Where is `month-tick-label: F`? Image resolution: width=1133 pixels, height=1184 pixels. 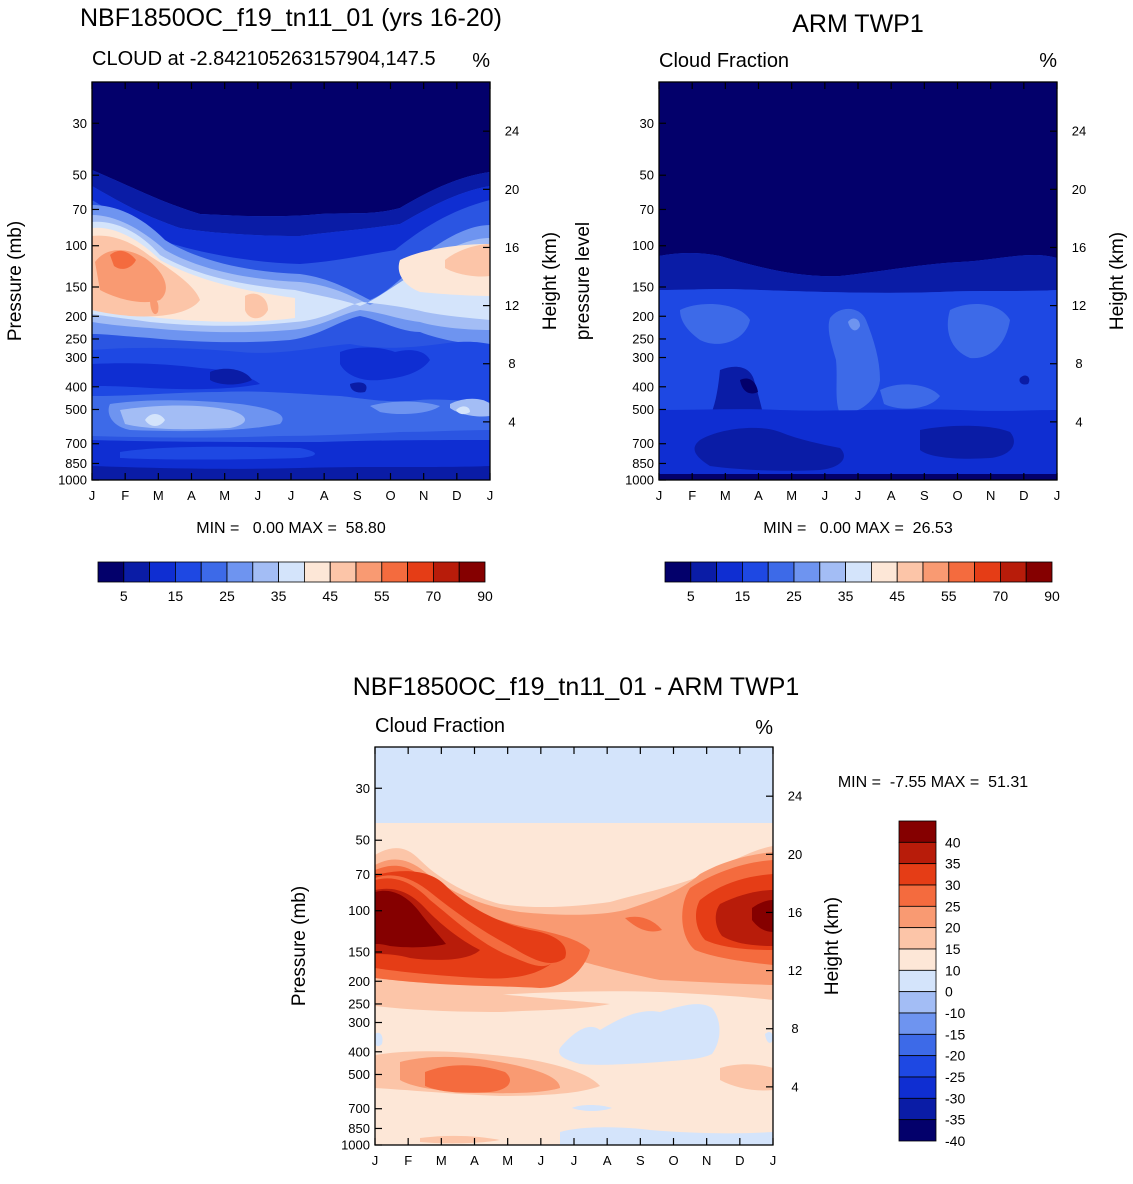 month-tick-label: F is located at coordinates (692, 495).